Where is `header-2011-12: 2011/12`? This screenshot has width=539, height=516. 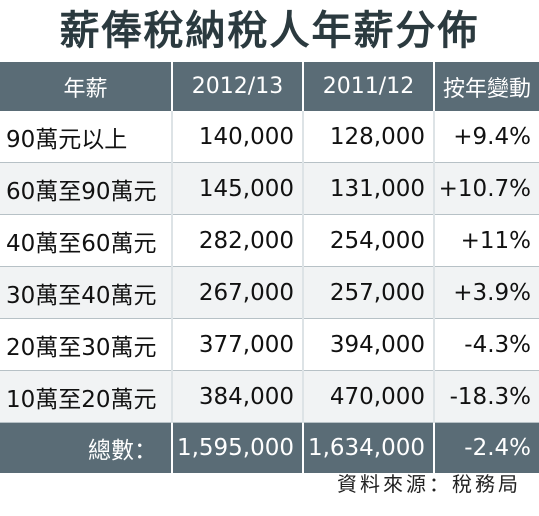 header-2011-12: 2011/12 is located at coordinates (368, 86).